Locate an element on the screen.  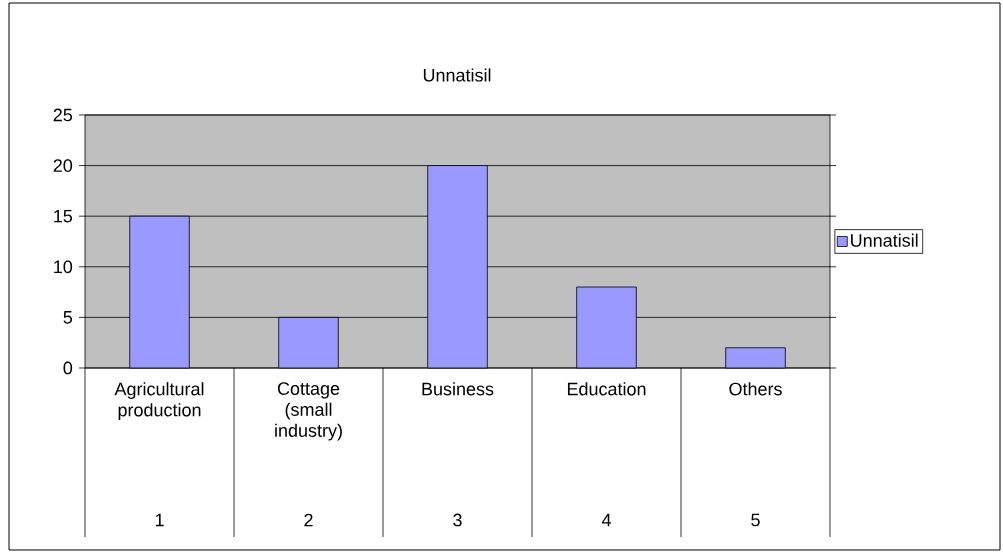
legend-label: Unnatisil is located at coordinates (884, 240).